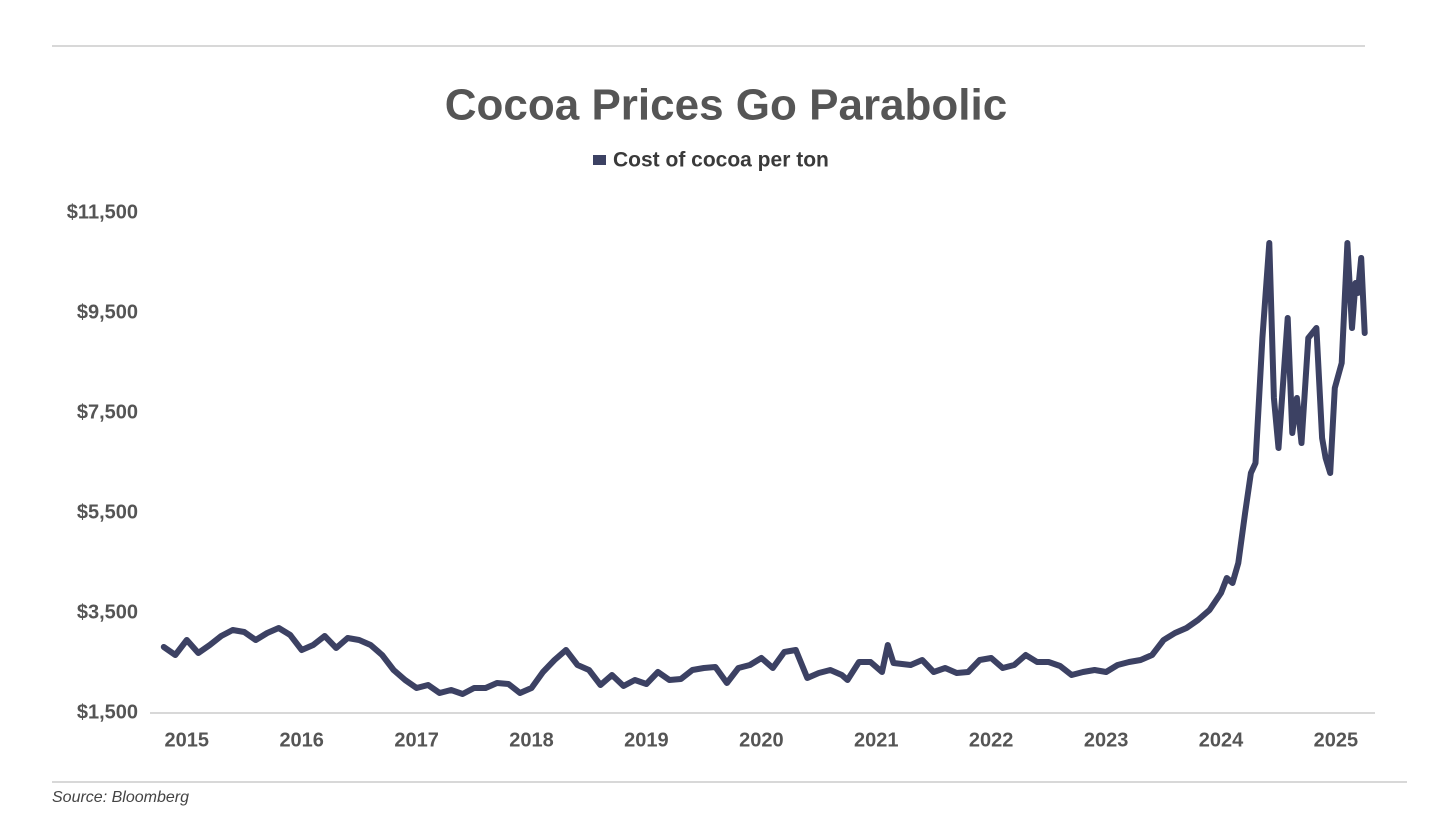 The height and width of the screenshot is (819, 1456). What do you see at coordinates (301, 740) in the screenshot?
I see `x-tick-label: 2016` at bounding box center [301, 740].